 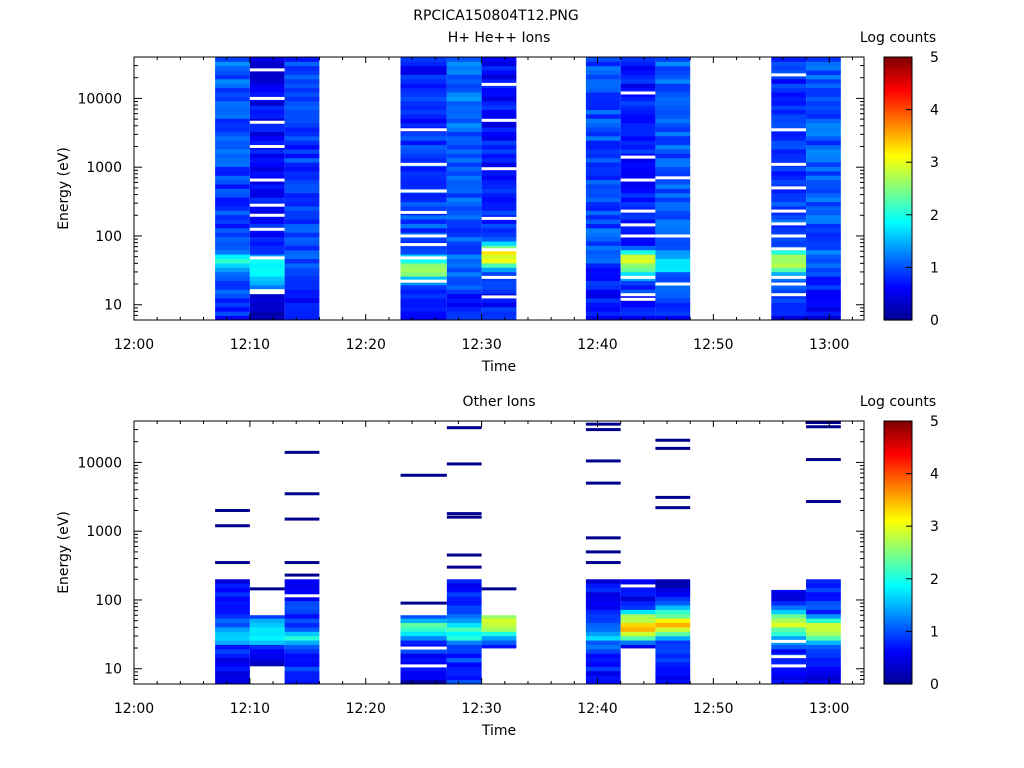 What do you see at coordinates (104, 532) in the screenshot?
I see `y-tick-label: 1000` at bounding box center [104, 532].